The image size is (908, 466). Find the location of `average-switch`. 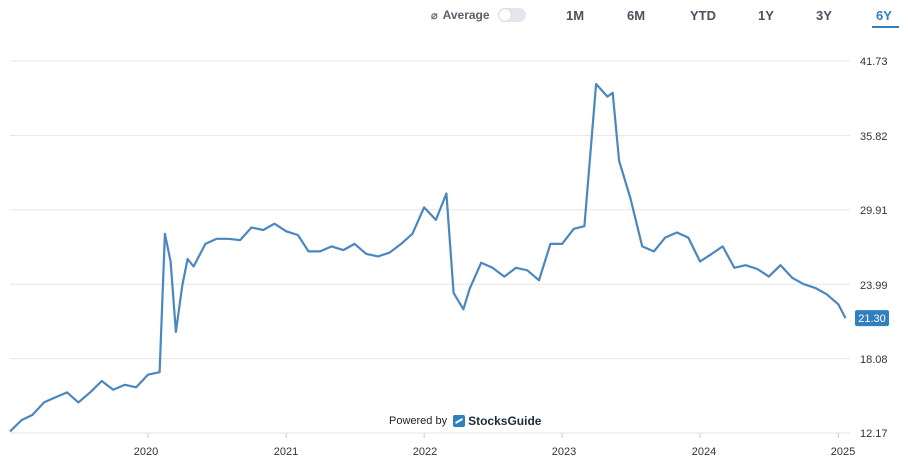

average-switch is located at coordinates (511, 15).